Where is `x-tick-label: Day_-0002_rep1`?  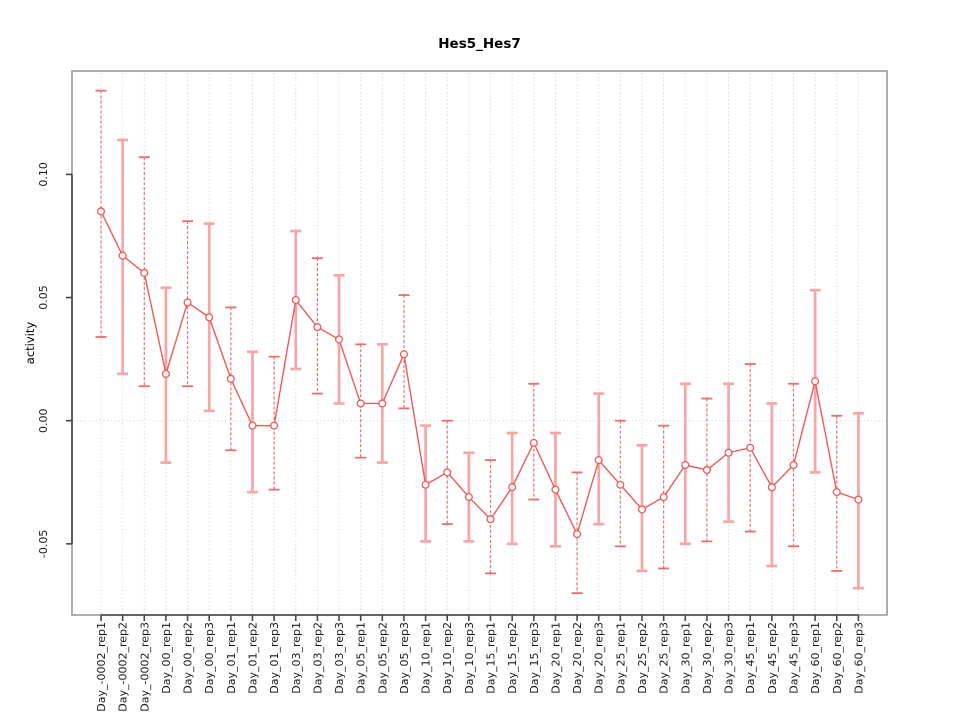 x-tick-label: Day_-0002_rep1 is located at coordinates (101, 667).